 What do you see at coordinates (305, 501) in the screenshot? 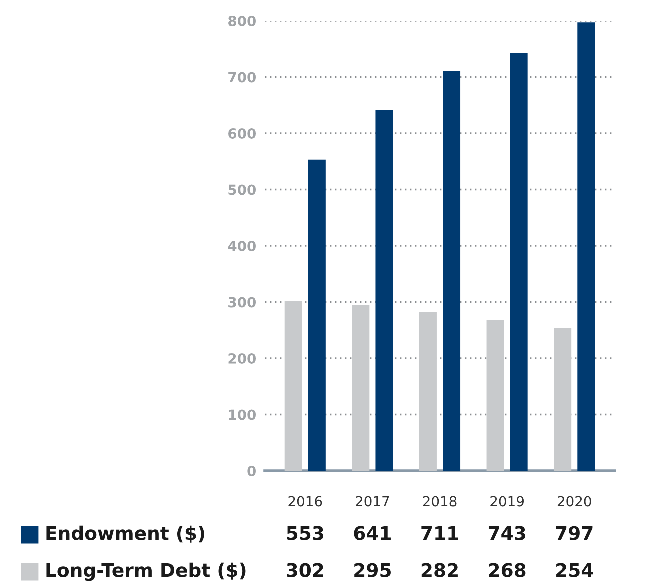
I see `x-tick-label: 2016` at bounding box center [305, 501].